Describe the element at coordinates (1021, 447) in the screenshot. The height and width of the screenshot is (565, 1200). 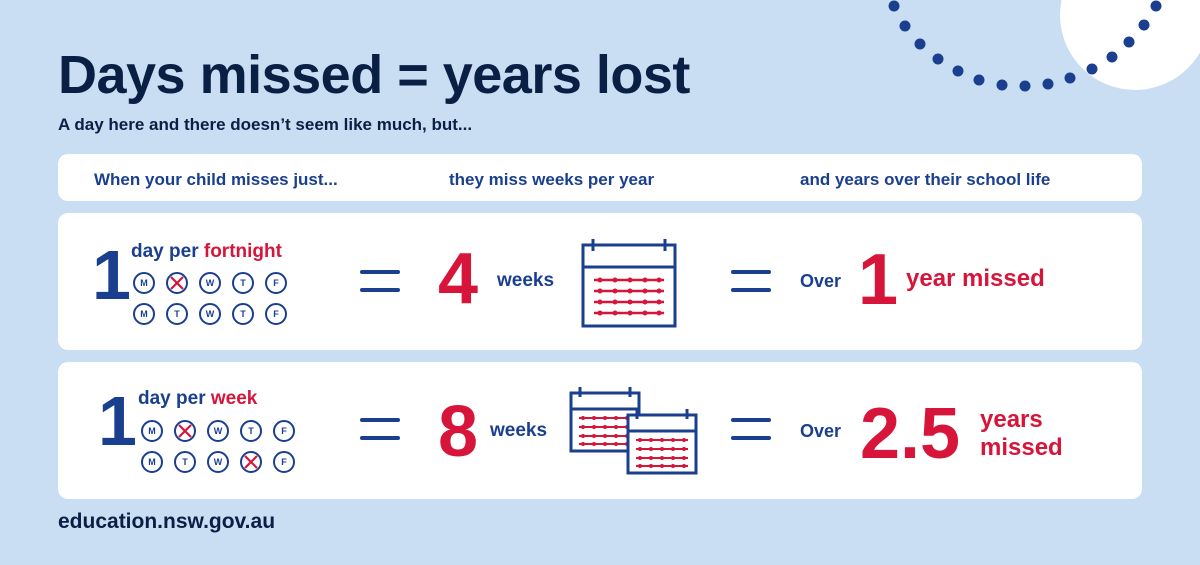
I see `years-label-line2: missed` at that location.